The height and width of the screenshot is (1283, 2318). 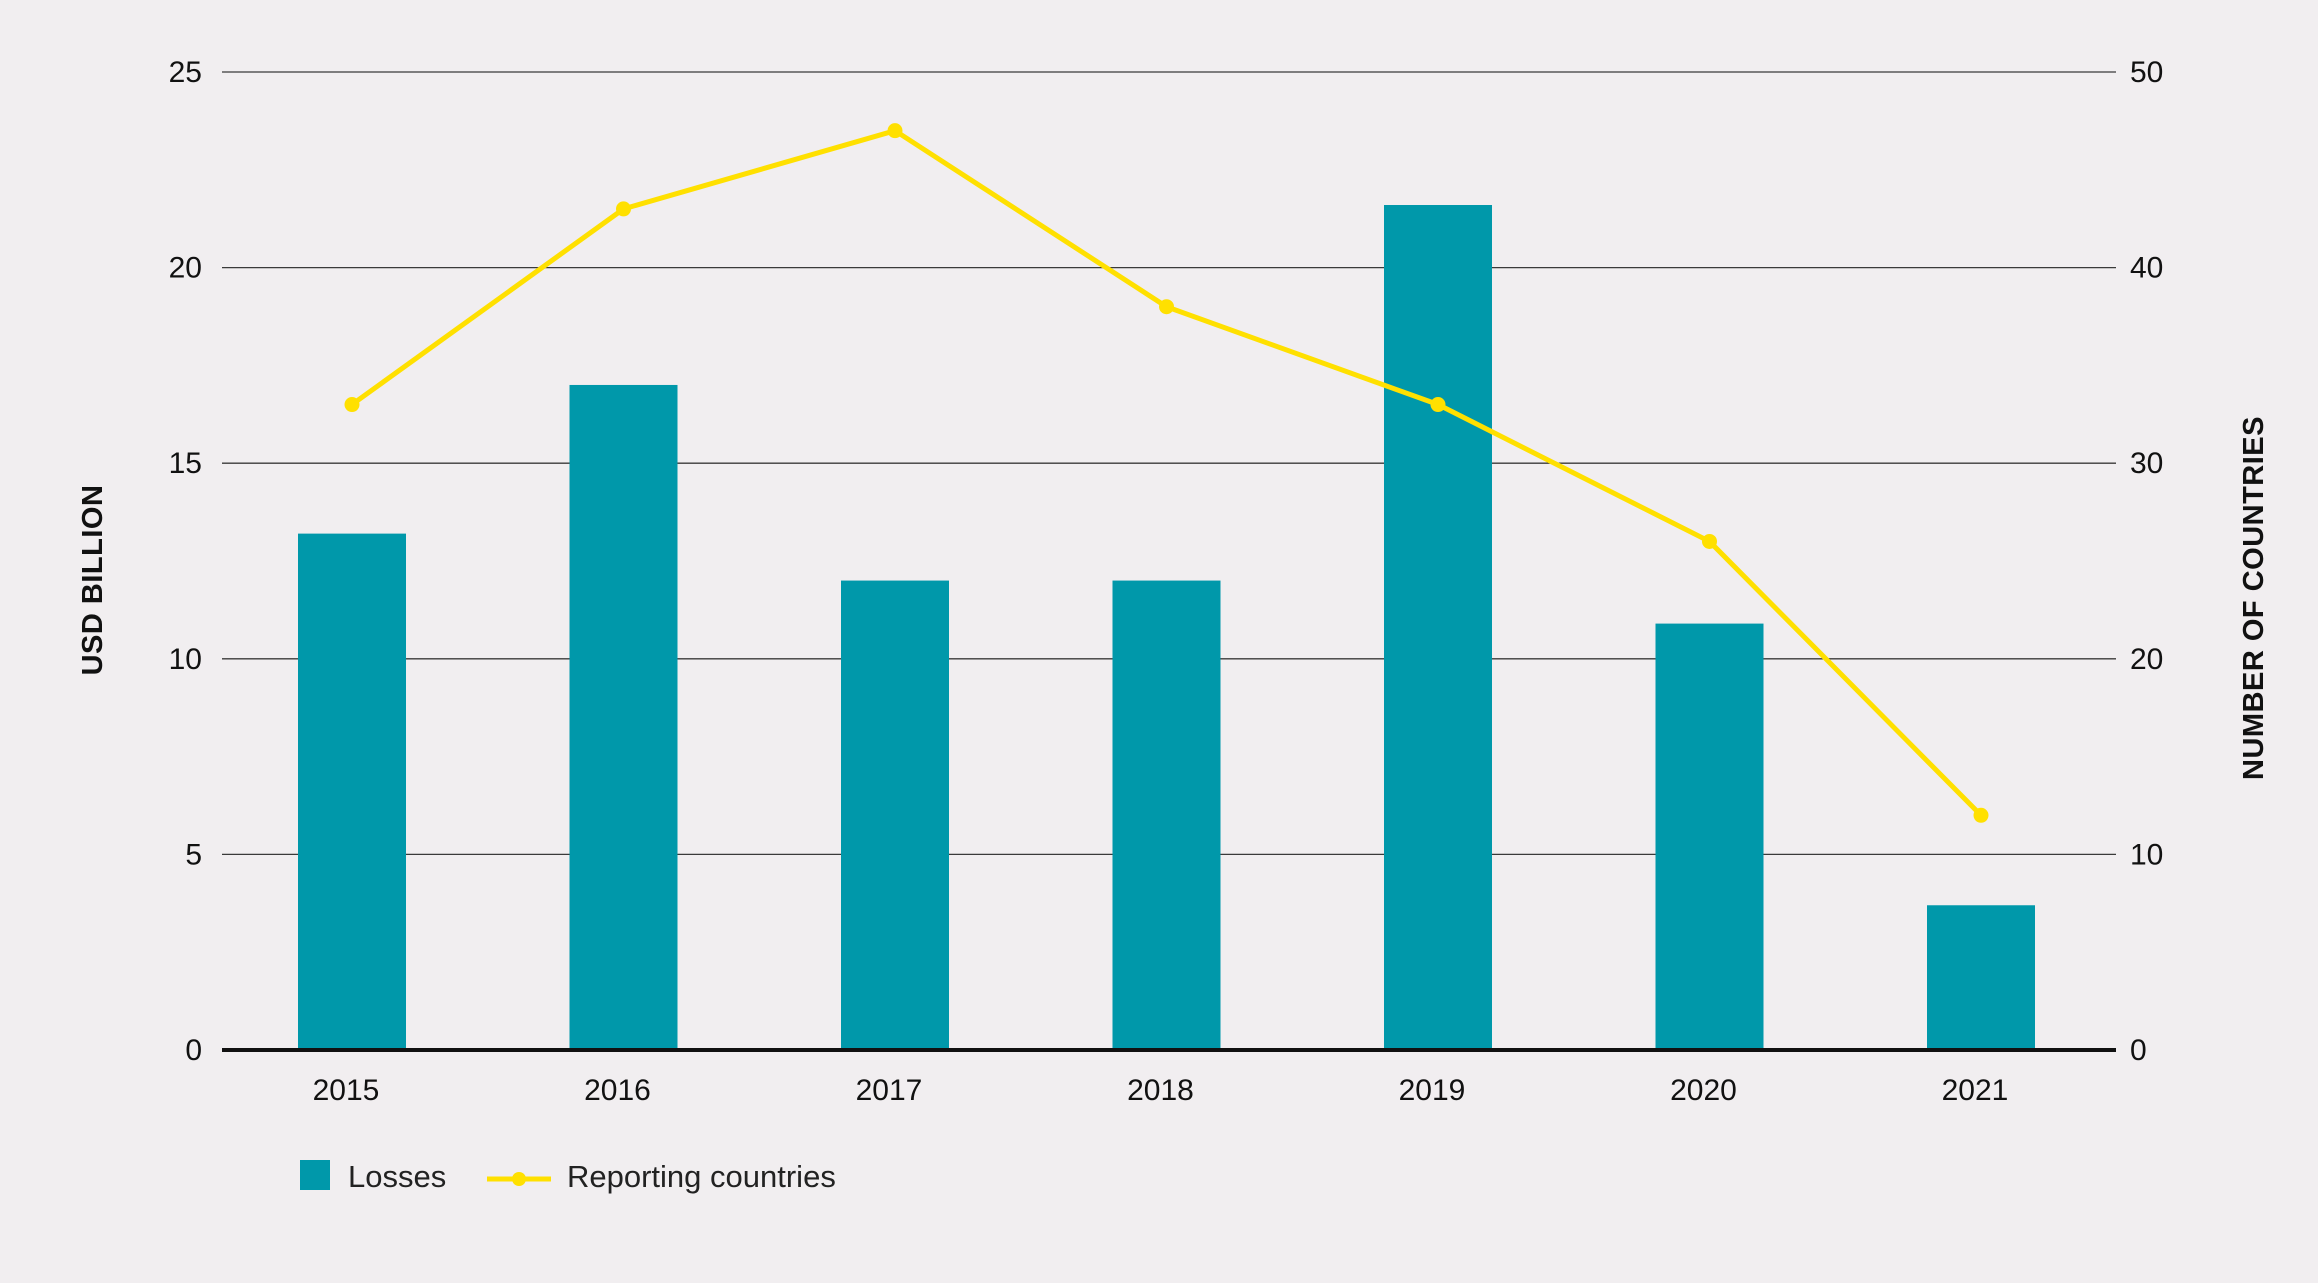 I want to click on point-reporting-countries-2019, so click(x=1438, y=405).